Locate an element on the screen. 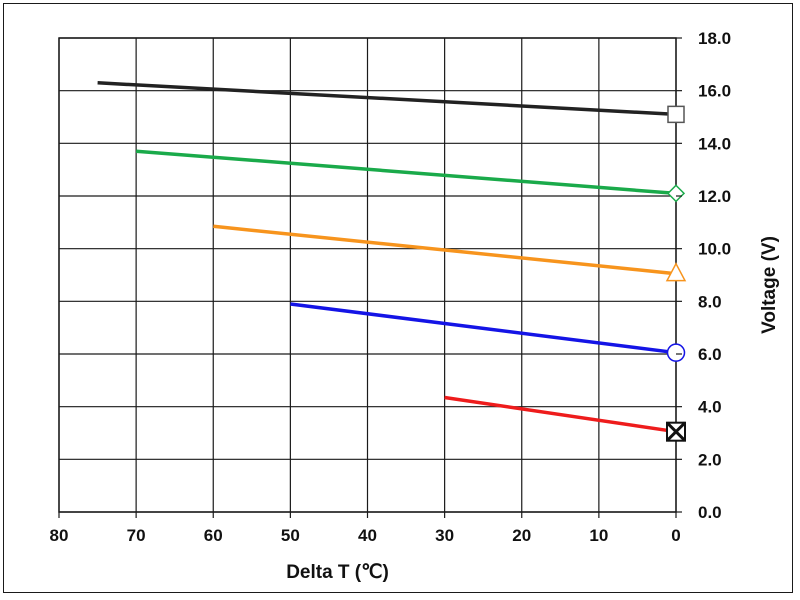  series-marker-diamond is located at coordinates (676, 193).